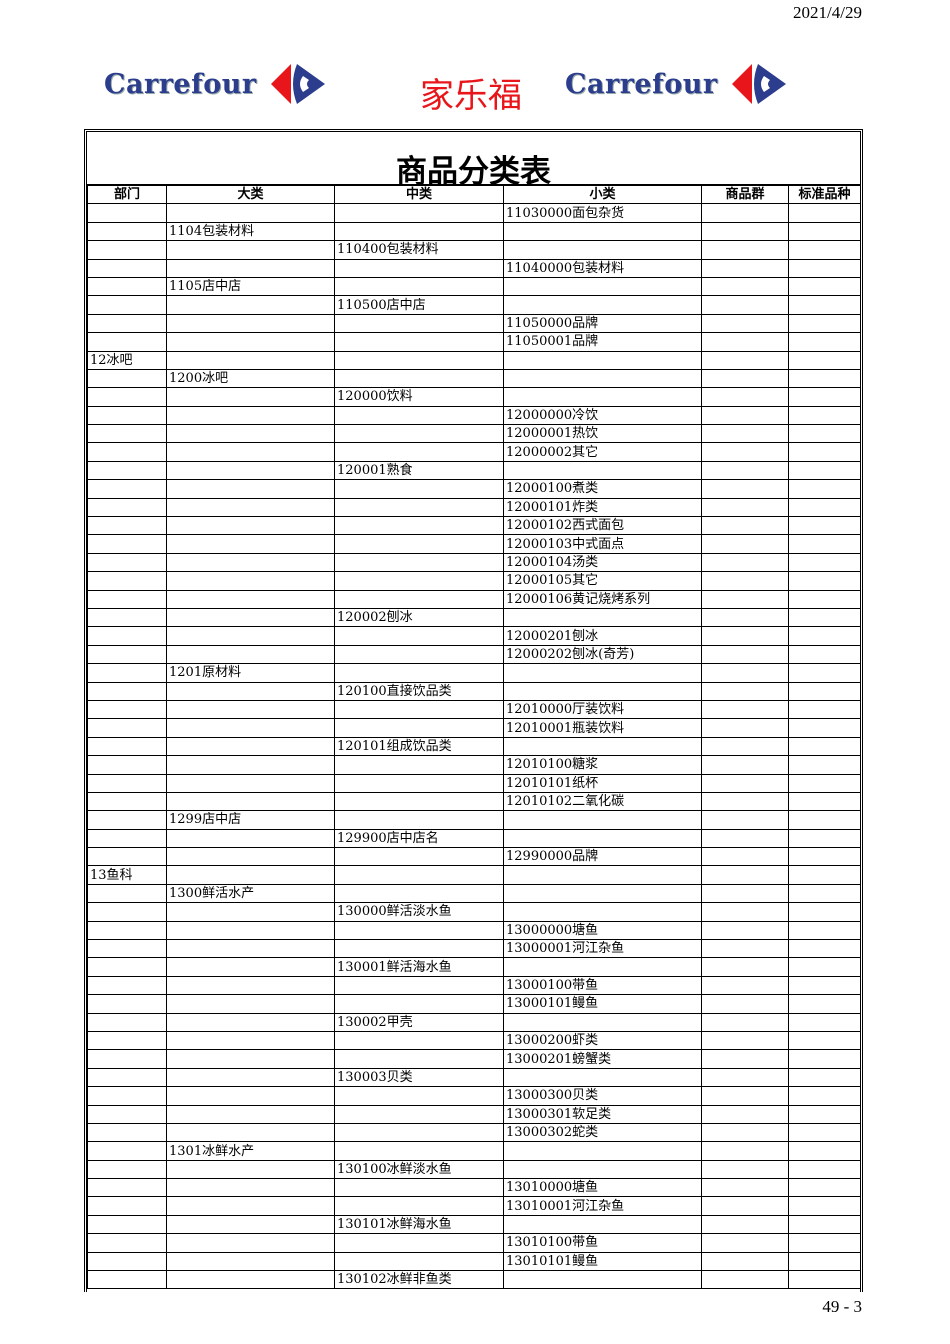 This screenshot has width=950, height=1344. Describe the element at coordinates (250, 893) in the screenshot. I see `cell-major-category: 1300鲜活水产` at that location.